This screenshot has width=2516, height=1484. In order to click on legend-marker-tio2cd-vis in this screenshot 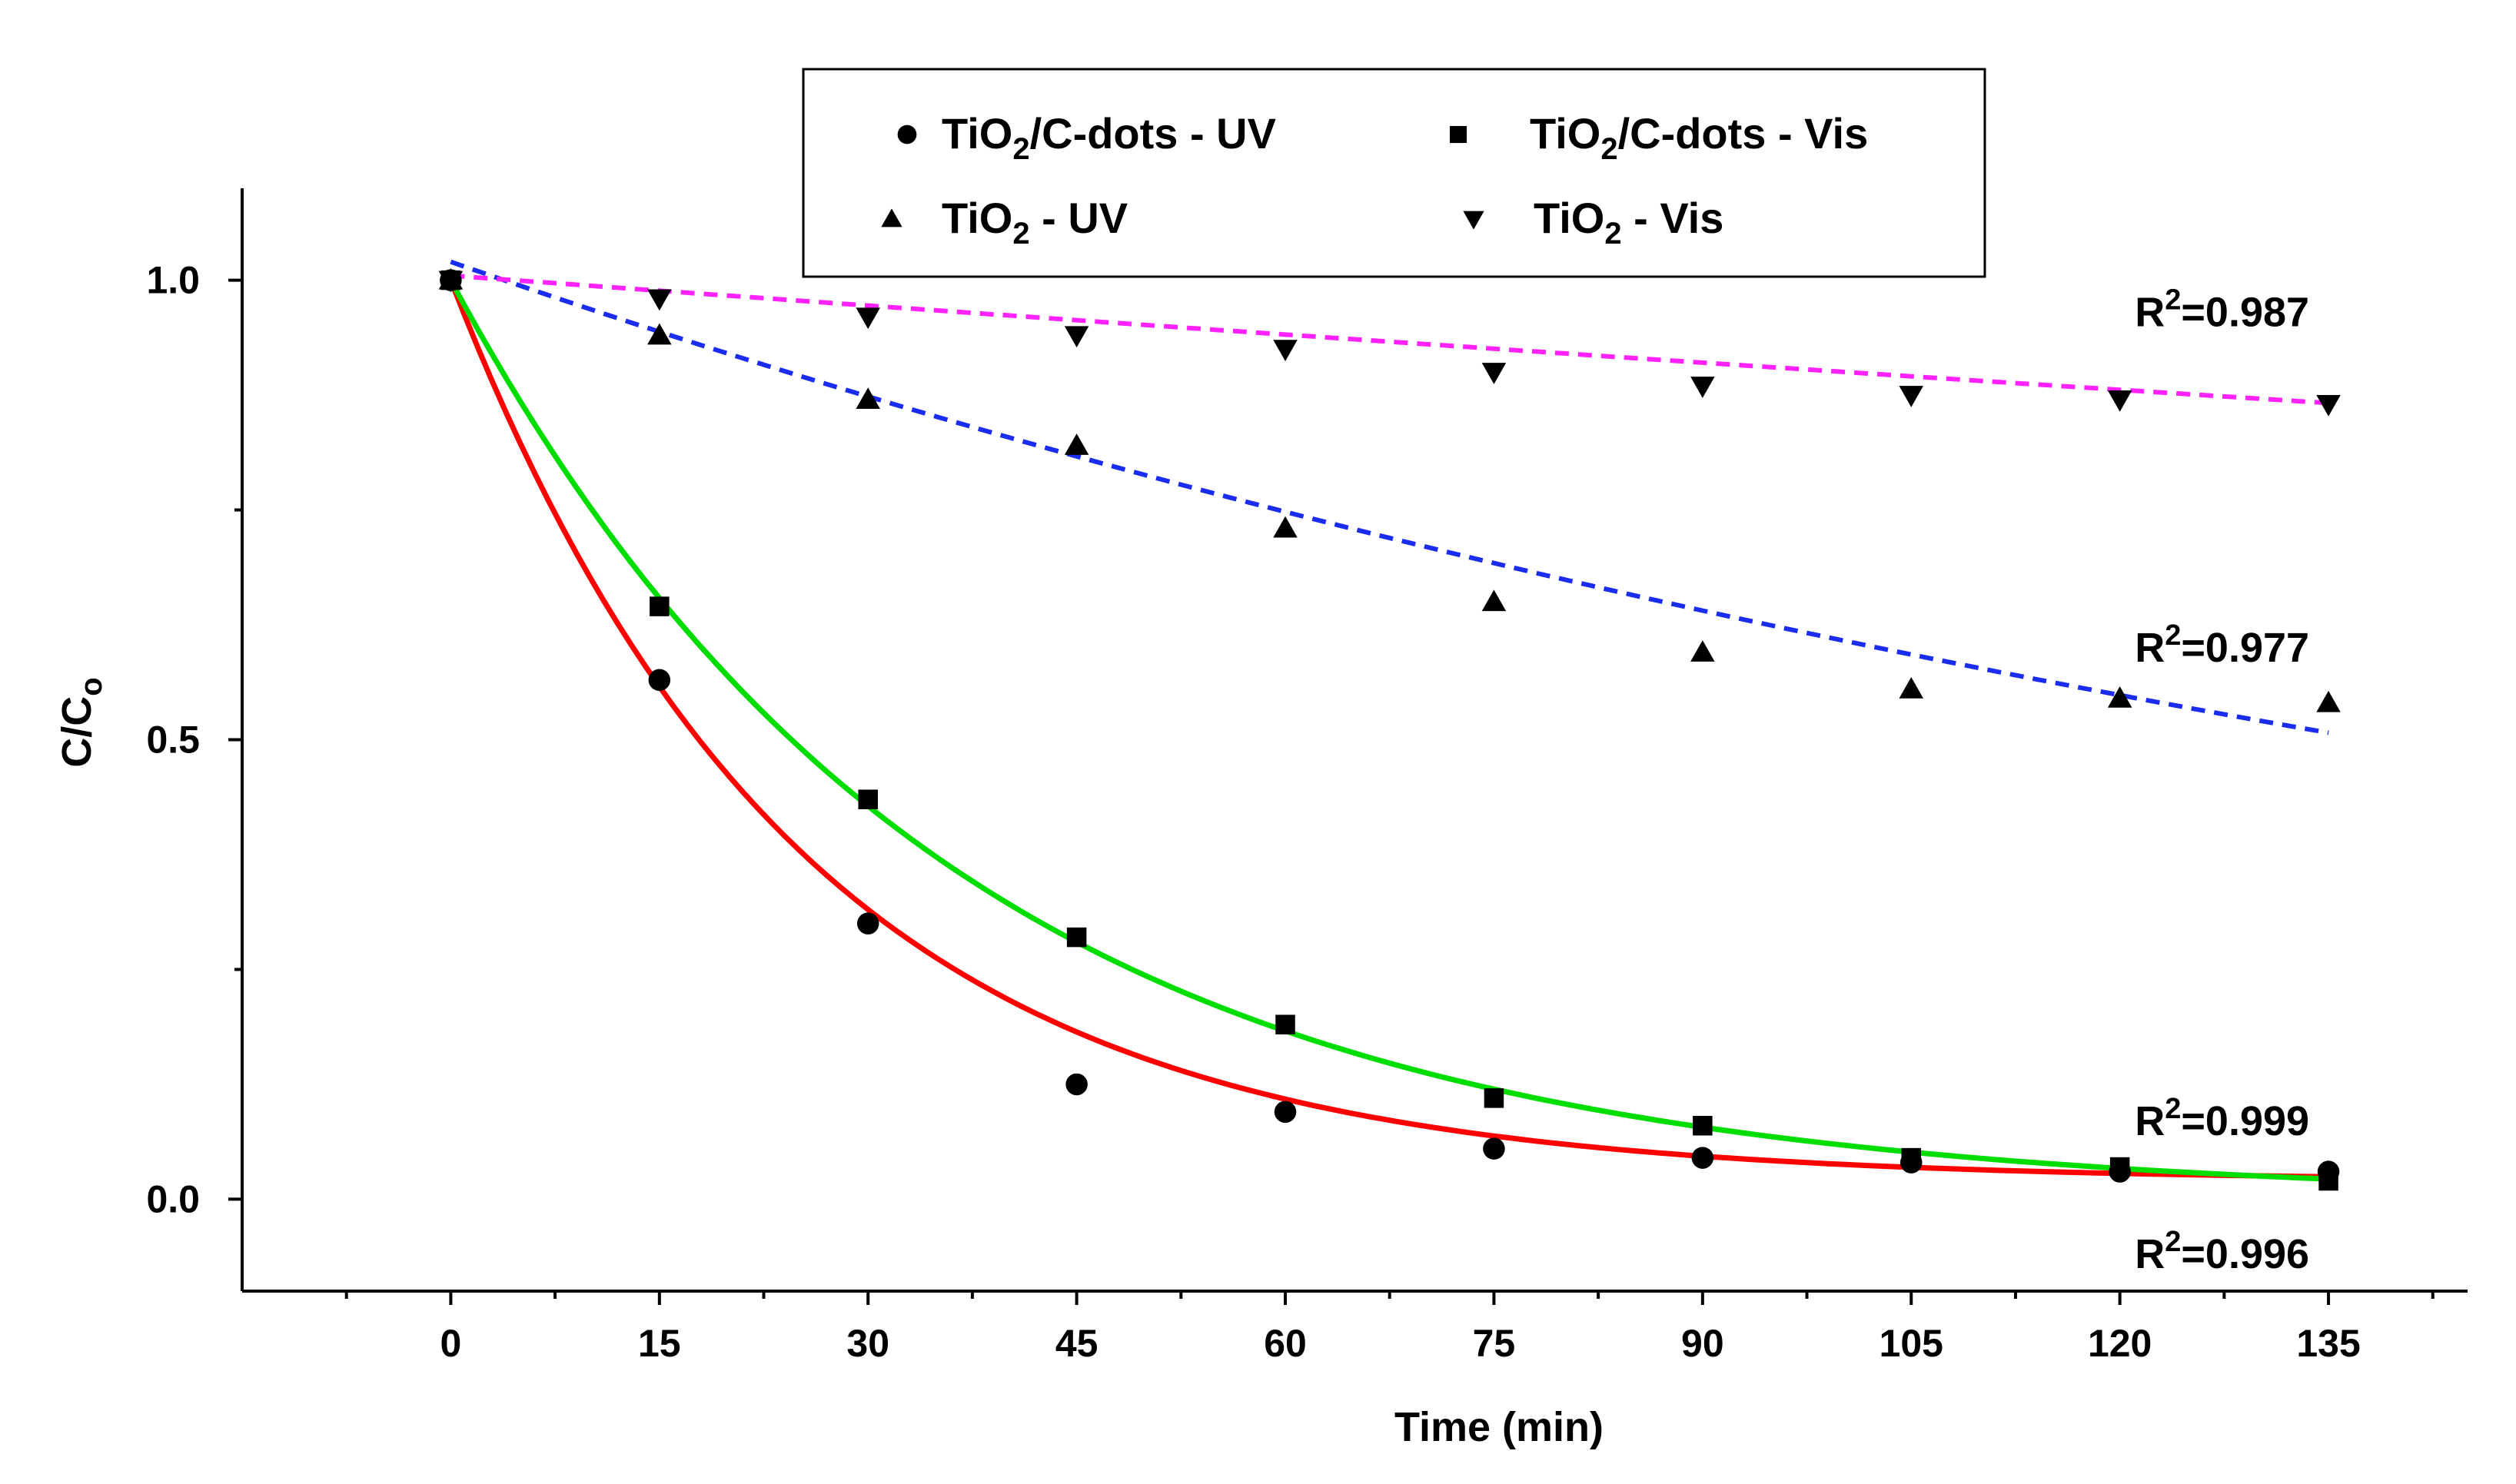, I will do `click(1458, 134)`.